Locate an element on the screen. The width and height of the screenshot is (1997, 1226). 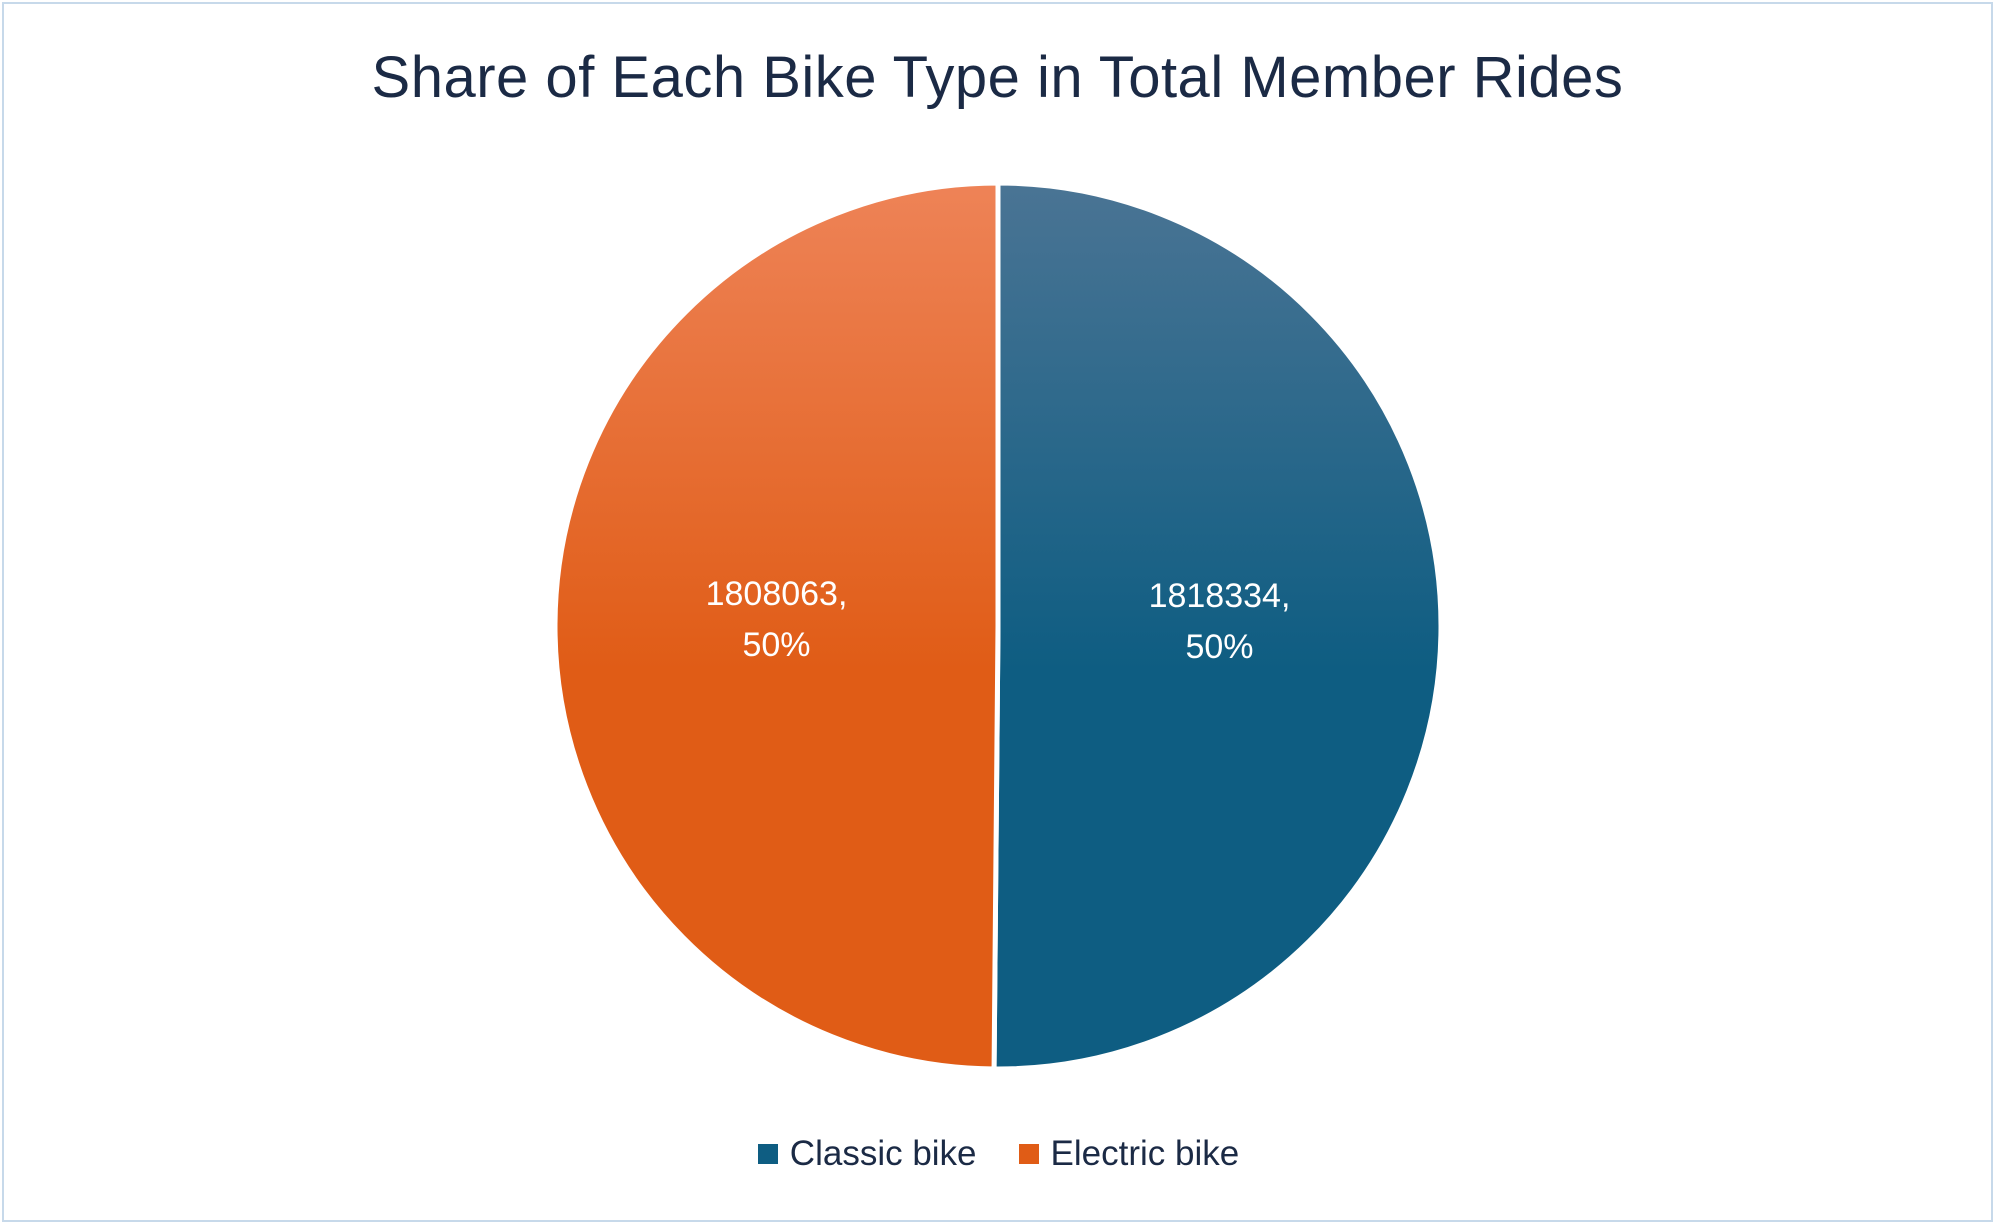
legend-label-classic-bike: Classic bike is located at coordinates (883, 1153).